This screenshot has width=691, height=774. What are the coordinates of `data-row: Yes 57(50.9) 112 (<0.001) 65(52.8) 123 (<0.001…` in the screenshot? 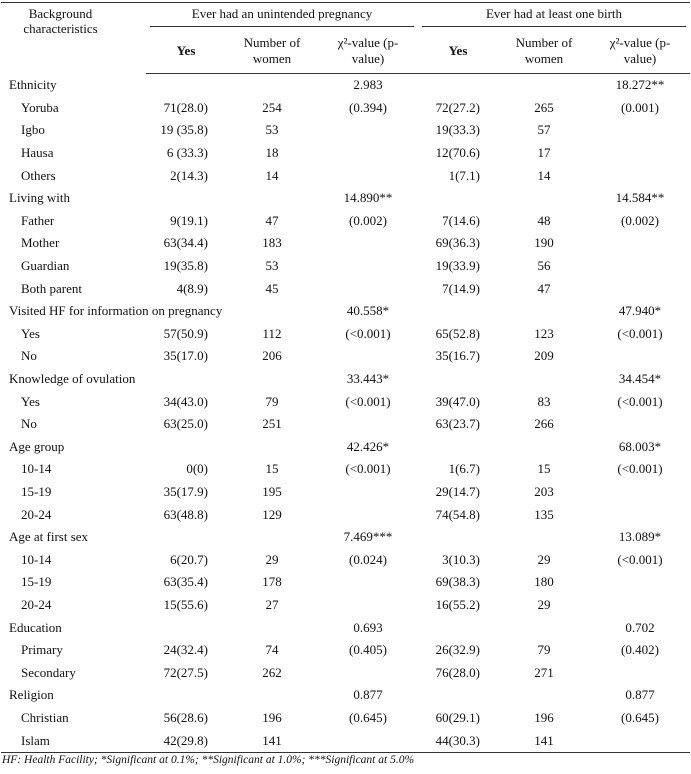 It's located at (345, 334).